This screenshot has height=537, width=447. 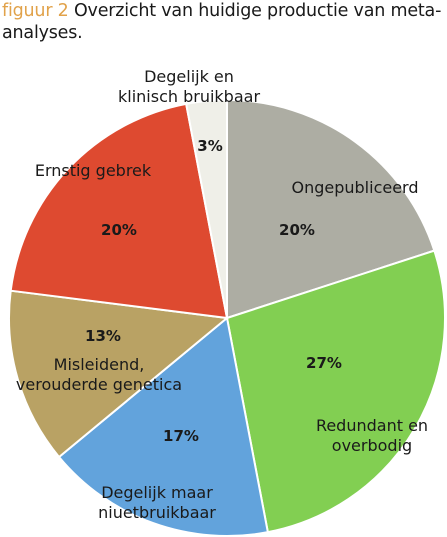 What do you see at coordinates (324, 363) in the screenshot?
I see `slice-percent-label-1: 27%` at bounding box center [324, 363].